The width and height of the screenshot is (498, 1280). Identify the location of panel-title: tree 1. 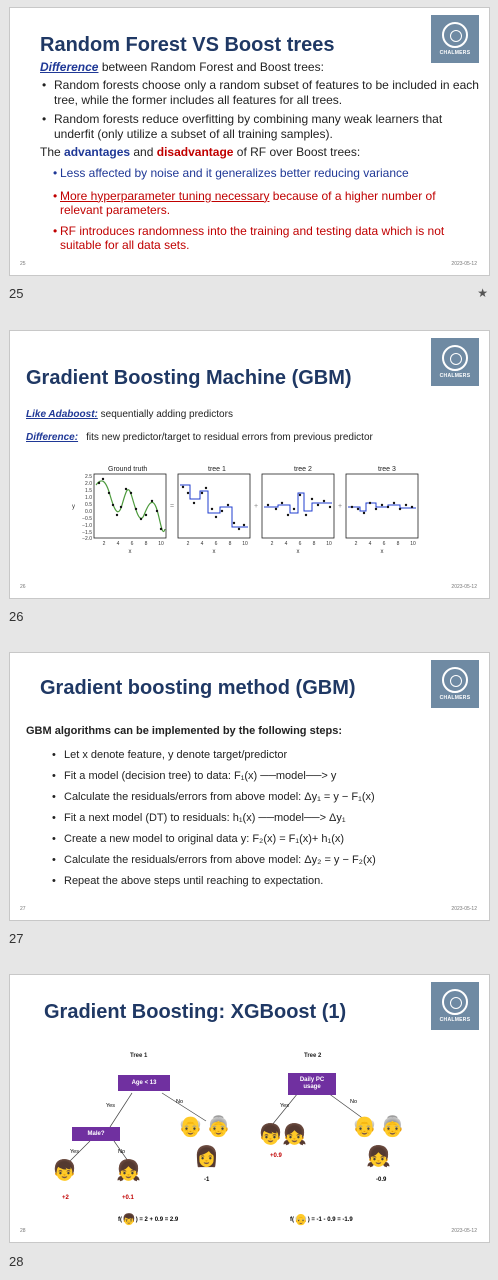
(217, 469).